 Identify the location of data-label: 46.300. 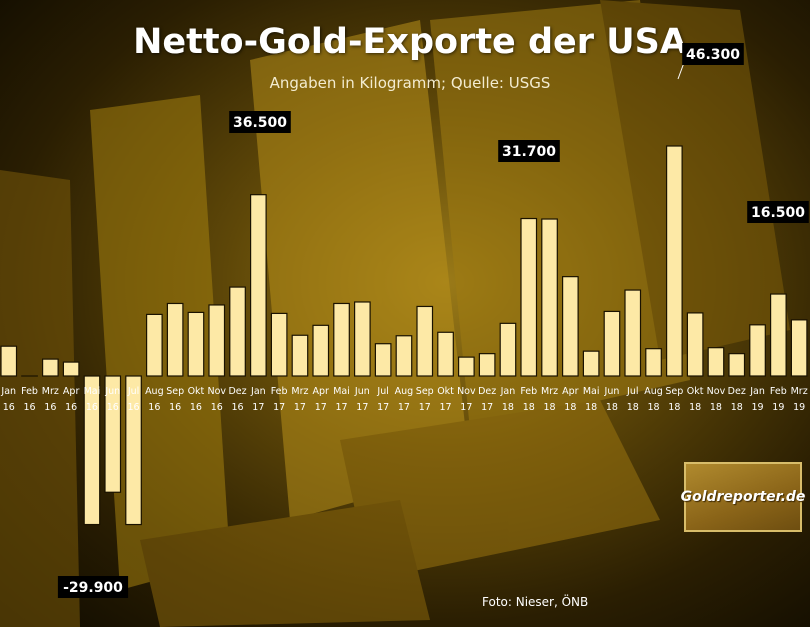
(713, 55).